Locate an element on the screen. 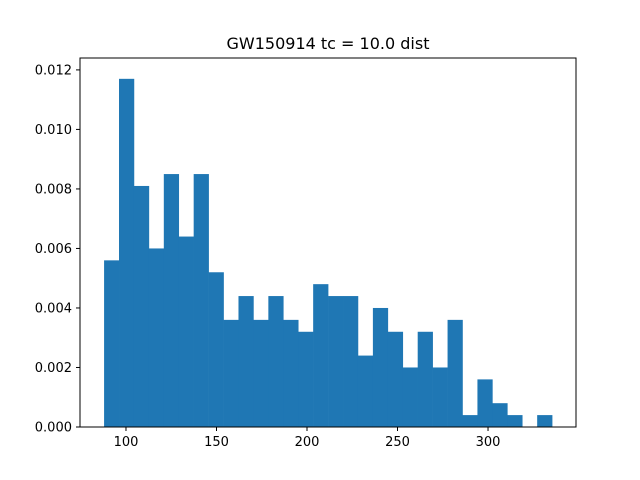  y-tick-label: 0.006 is located at coordinates (53, 249).